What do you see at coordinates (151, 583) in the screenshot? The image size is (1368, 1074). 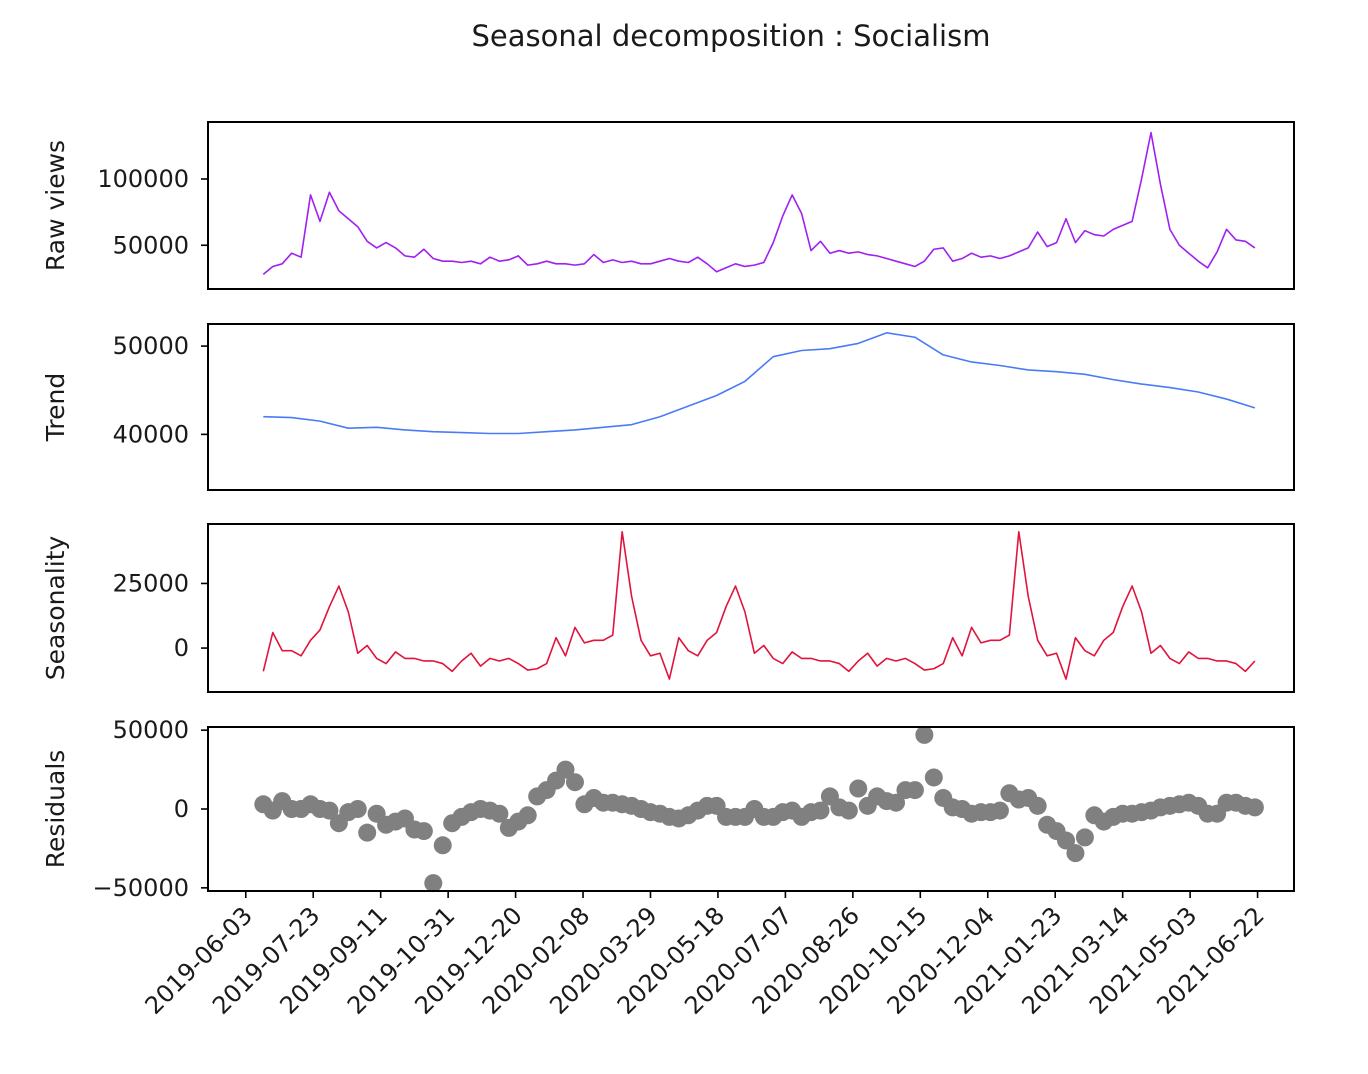 I see `y-tick-label: 25000` at bounding box center [151, 583].